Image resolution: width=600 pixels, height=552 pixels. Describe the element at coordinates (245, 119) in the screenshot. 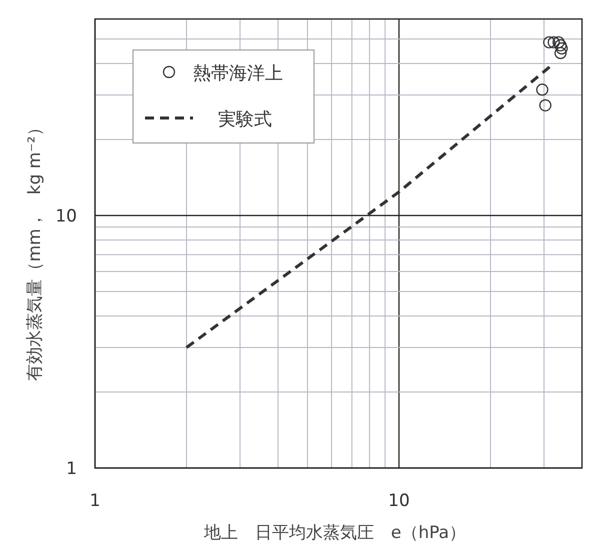

I see `legend-label: 実験式` at that location.